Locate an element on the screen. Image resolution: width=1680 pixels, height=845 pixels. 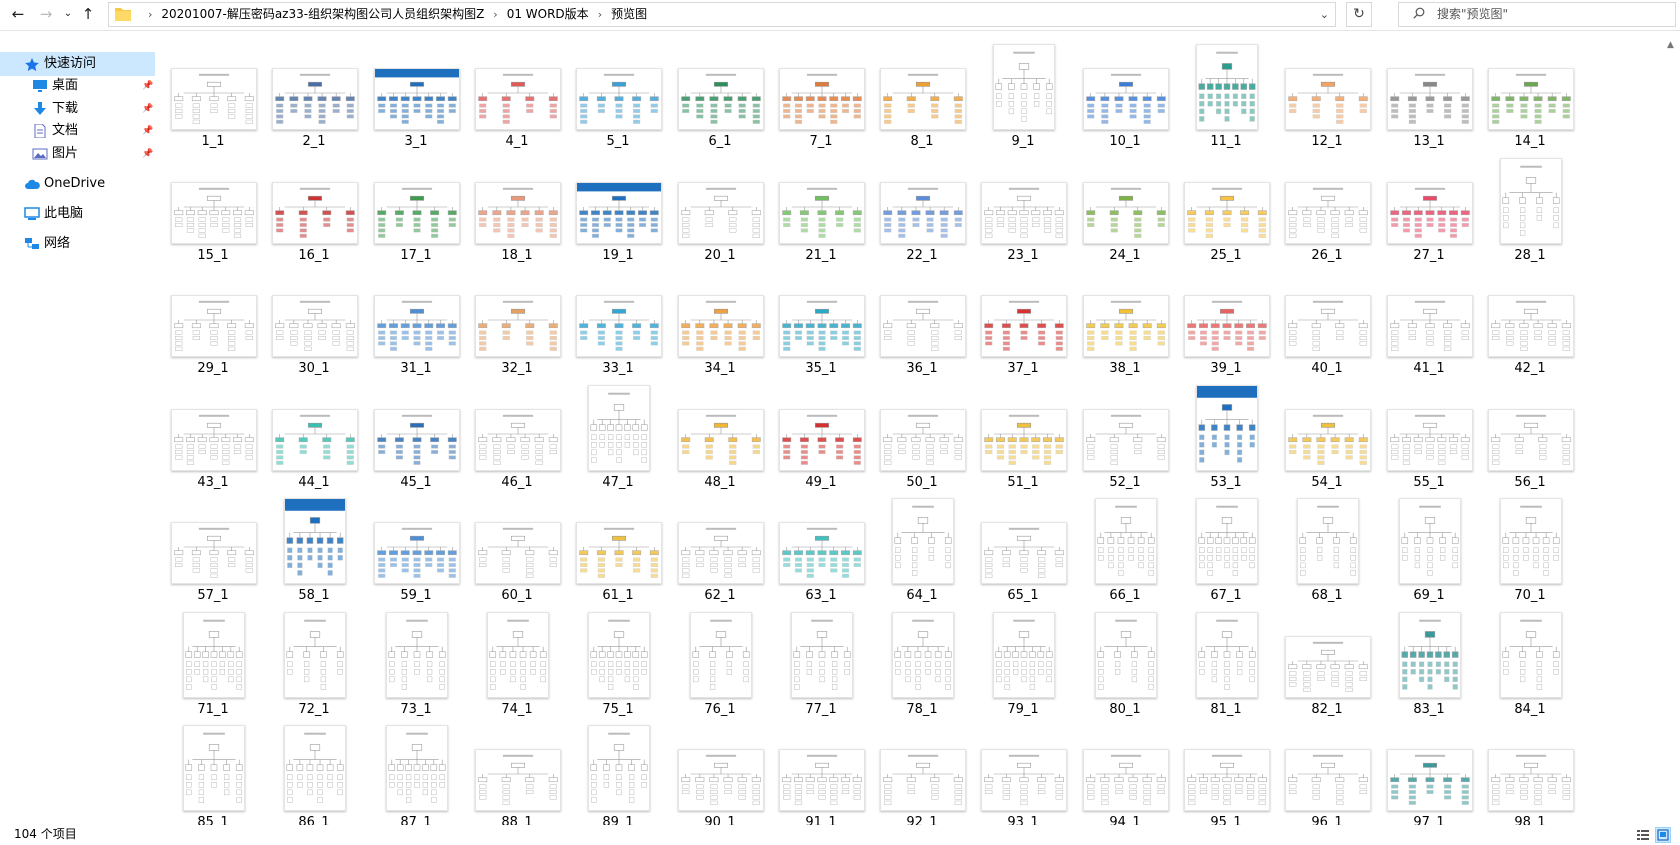
file-item: 6_1 is located at coordinates (720, 98).